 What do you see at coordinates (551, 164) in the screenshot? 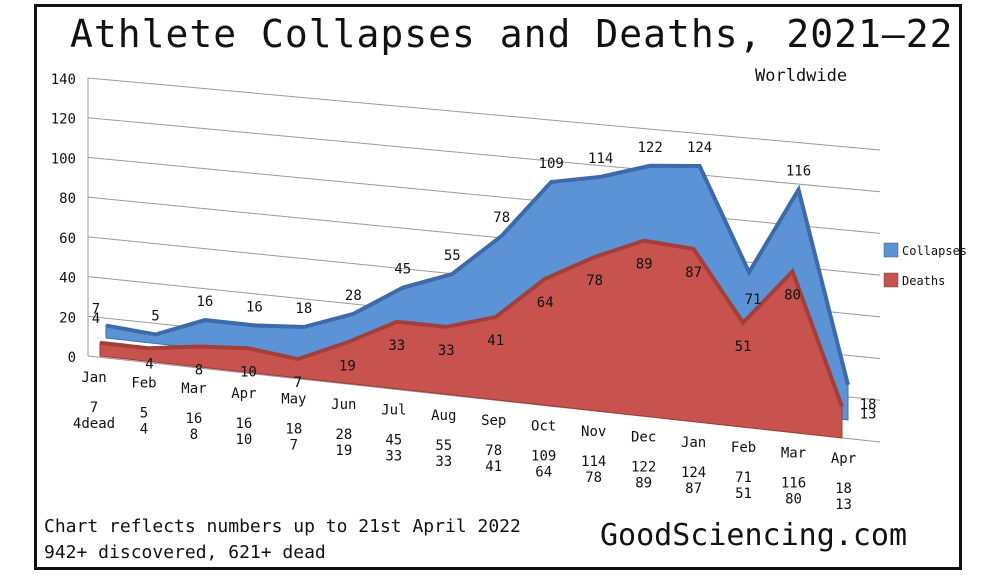
I see `collapses-data-label: 109` at bounding box center [551, 164].